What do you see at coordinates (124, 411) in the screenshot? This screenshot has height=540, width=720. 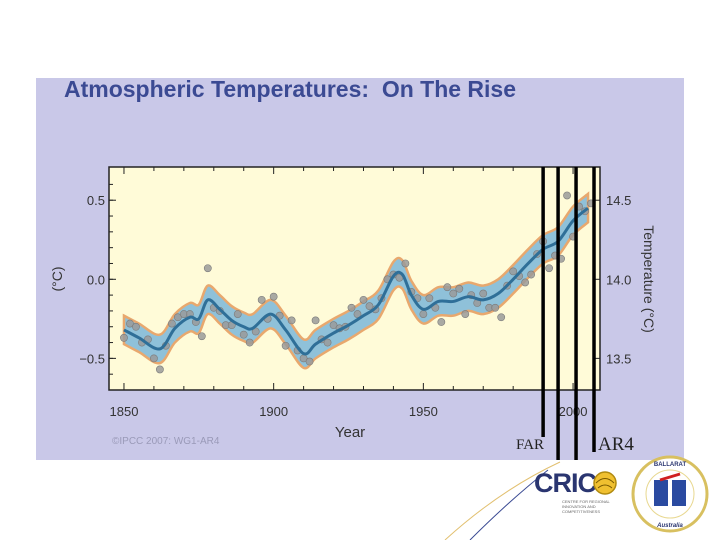 I see `x-tick-label: 1850` at bounding box center [124, 411].